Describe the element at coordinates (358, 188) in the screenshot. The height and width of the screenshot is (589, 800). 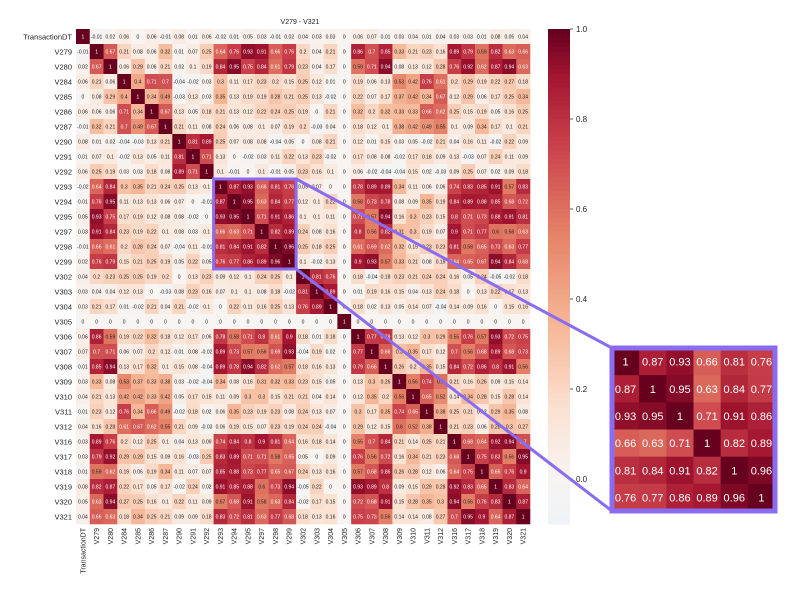
I see `heatmap-cell-value: 0.78` at that location.